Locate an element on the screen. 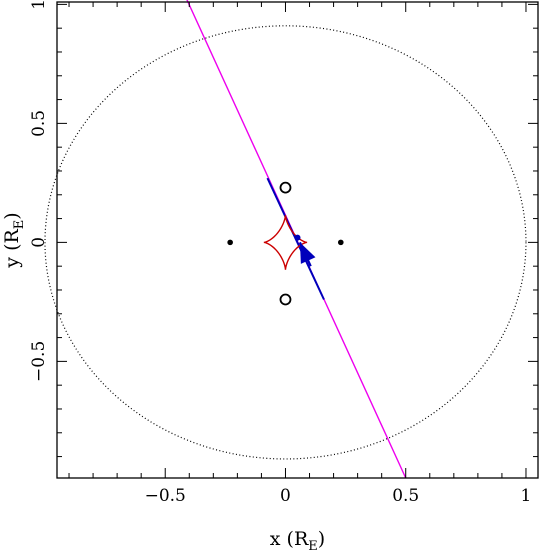  y-axis-label-main: y (R is located at coordinates (12, 249).